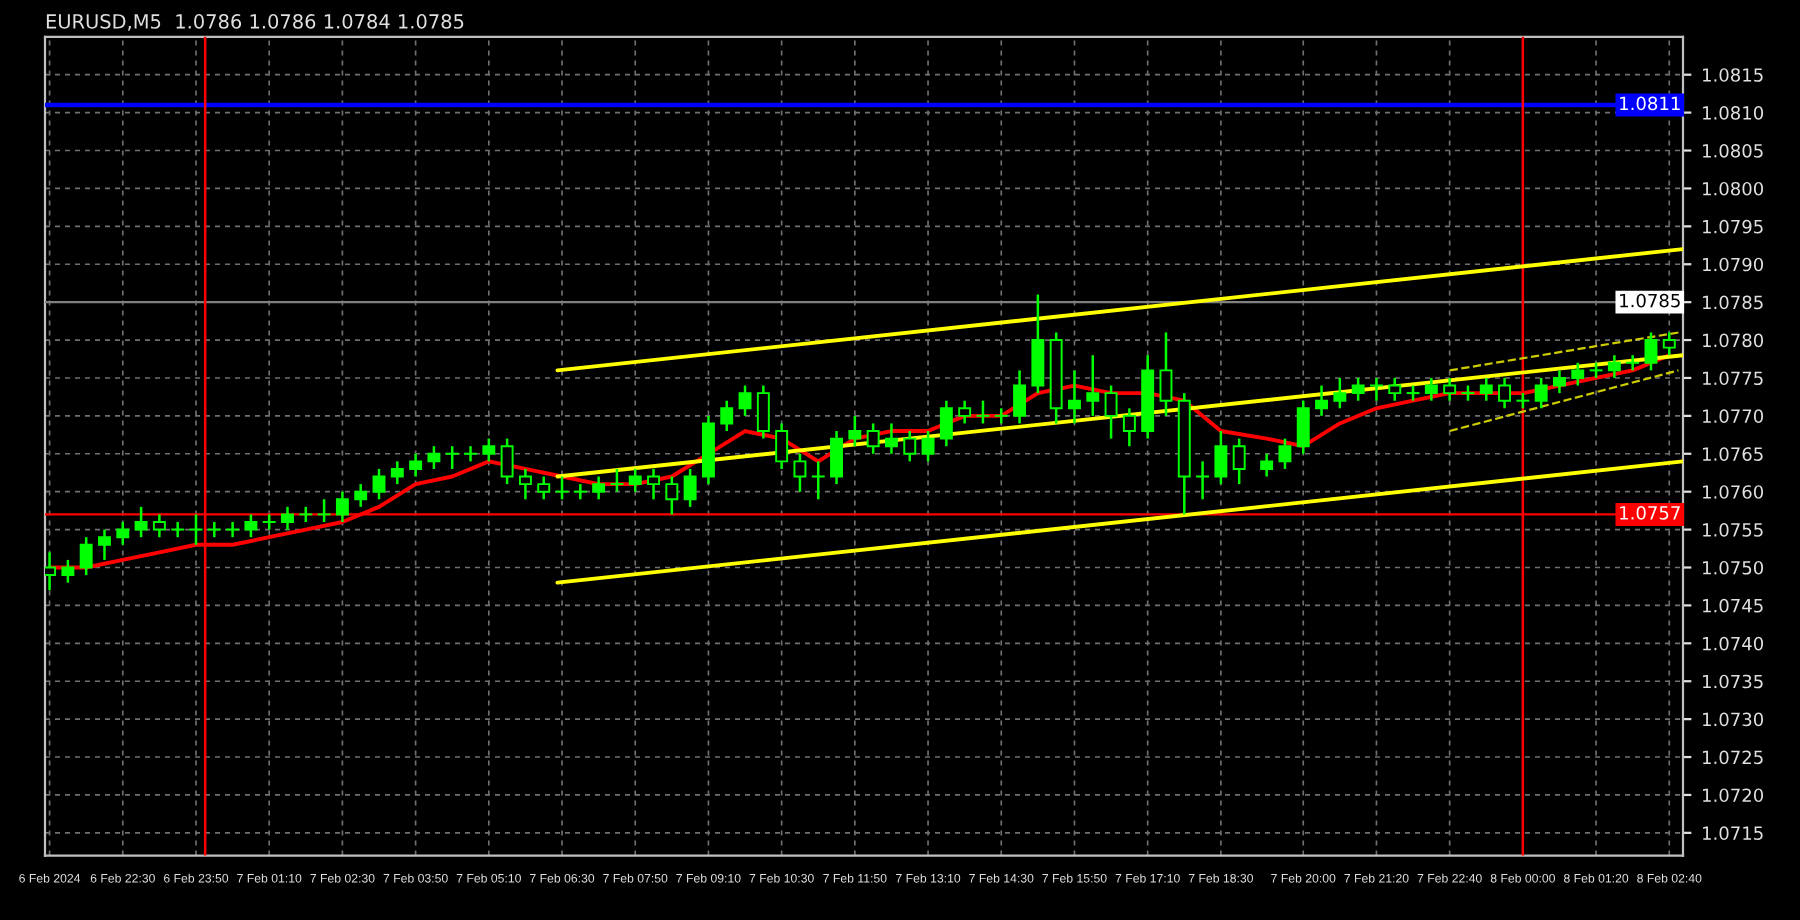  What do you see at coordinates (1733, 719) in the screenshot?
I see `y-tick-label: 1.0730` at bounding box center [1733, 719].